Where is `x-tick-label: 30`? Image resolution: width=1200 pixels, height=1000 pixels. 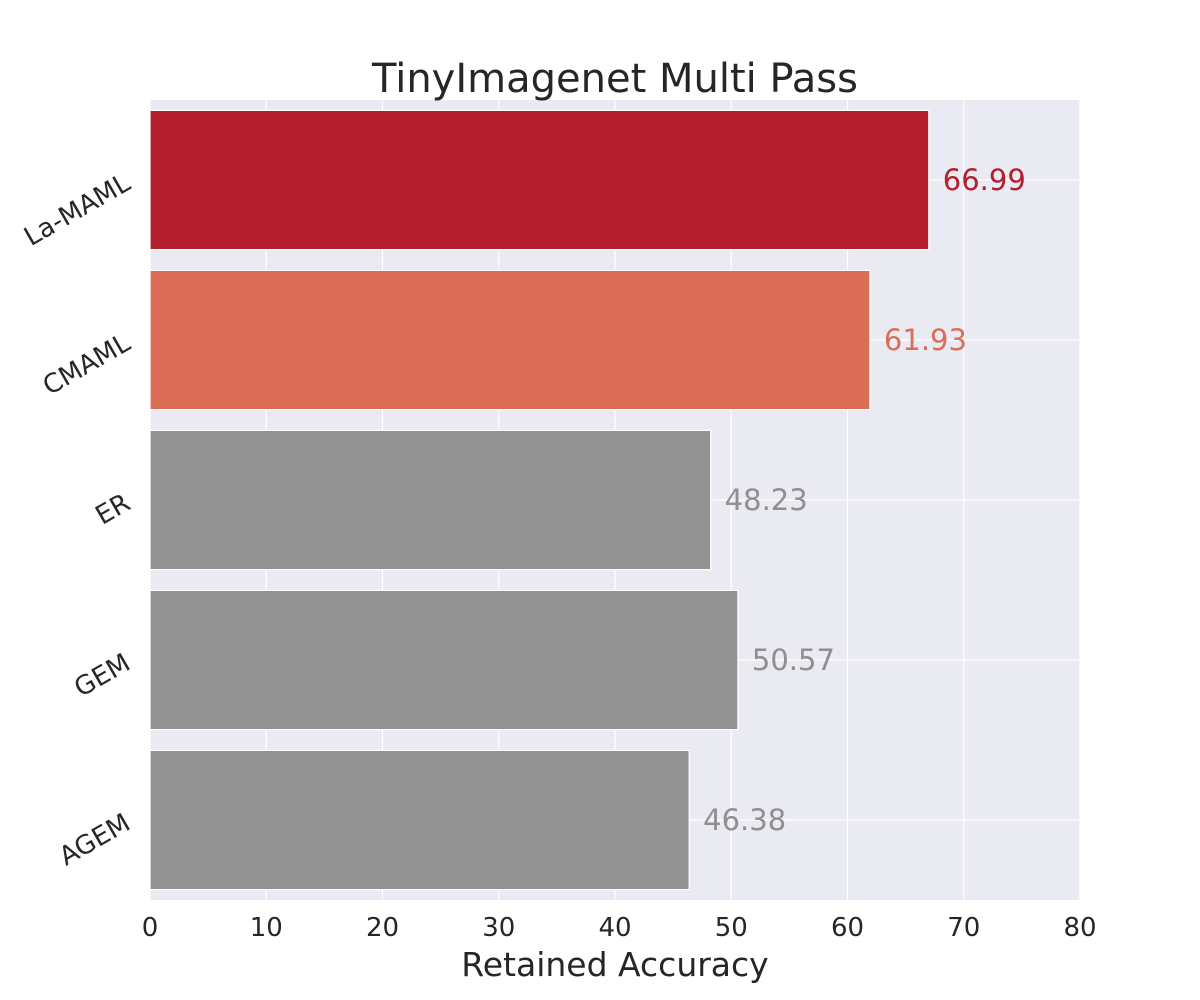
x-tick-label: 30 is located at coordinates (498, 928).